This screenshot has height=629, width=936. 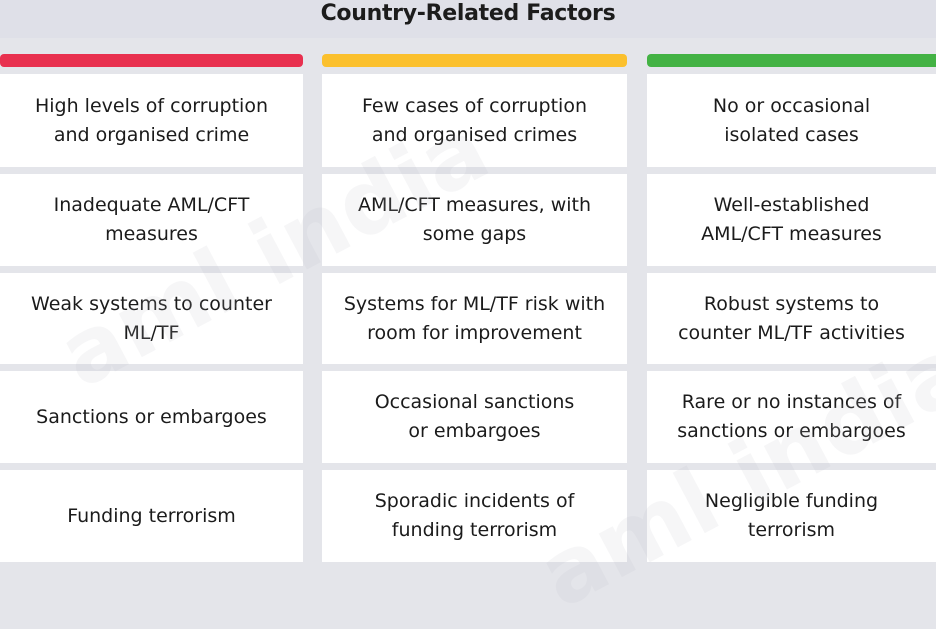 I want to click on cell-text: Inadequate AML/CFT measures, so click(x=151, y=219).